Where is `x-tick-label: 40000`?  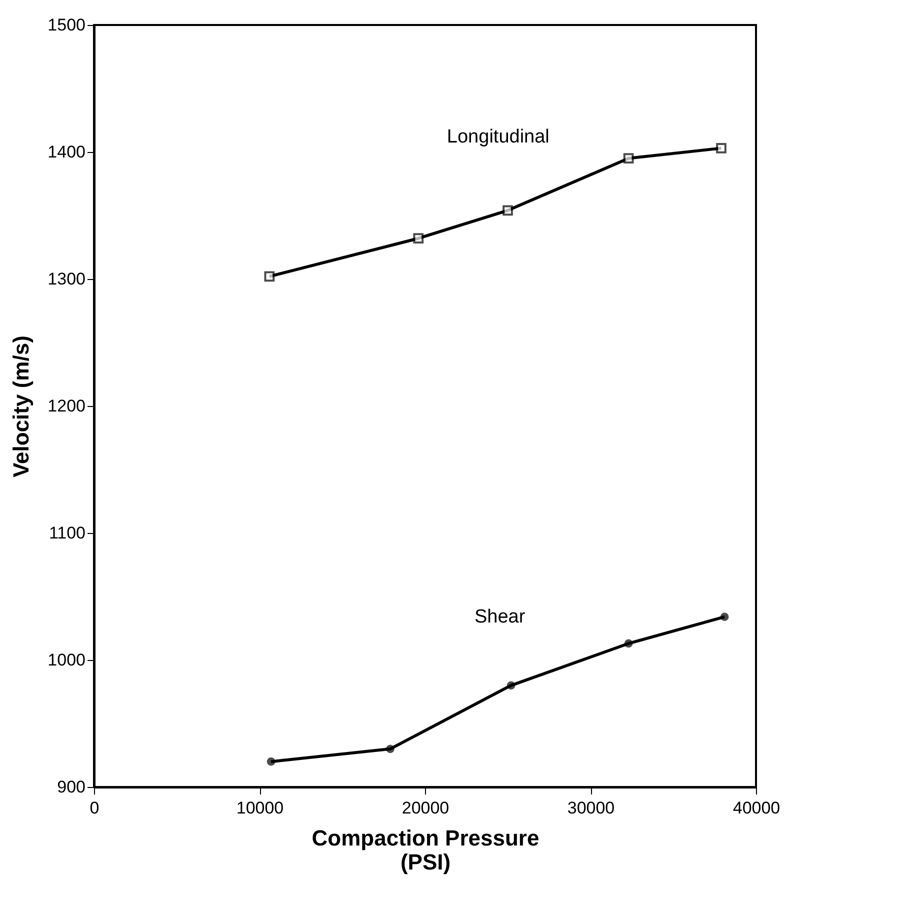 x-tick-label: 40000 is located at coordinates (756, 808).